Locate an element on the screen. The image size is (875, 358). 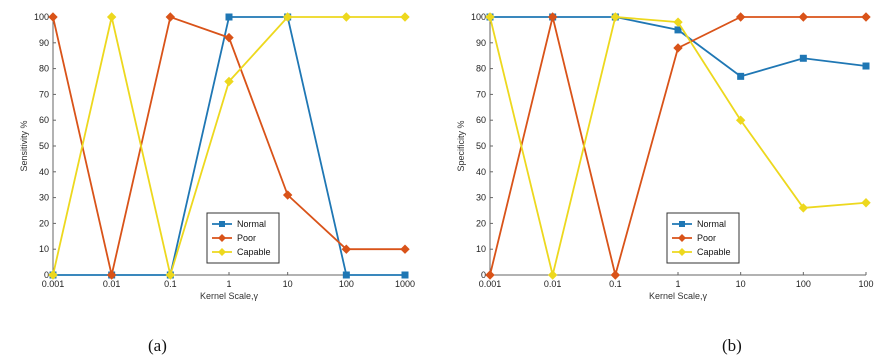
x-tick-label: 1000 is located at coordinates (405, 284).